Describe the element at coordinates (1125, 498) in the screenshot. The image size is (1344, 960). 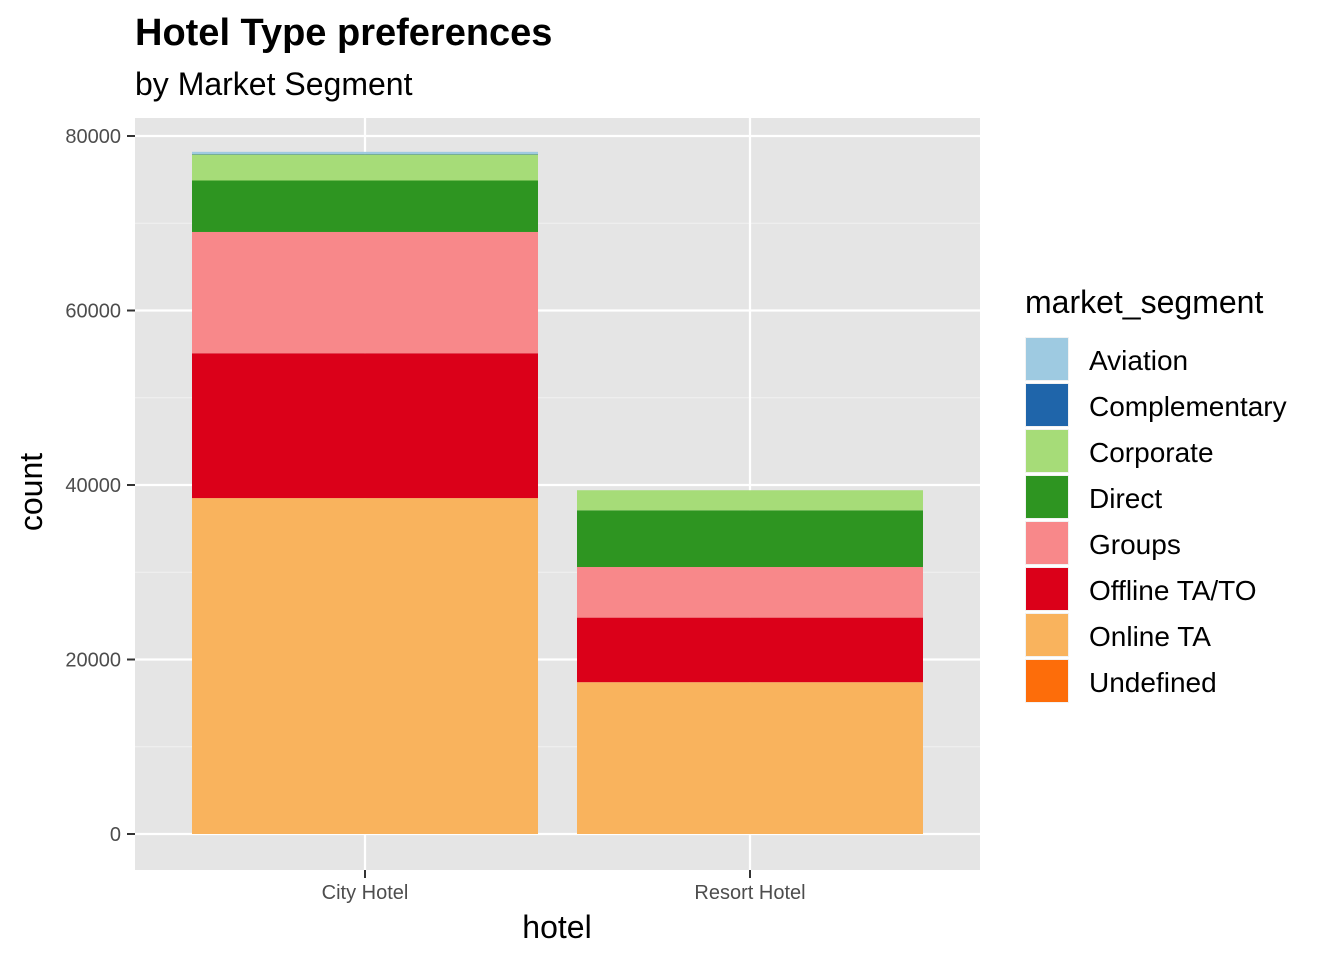
I see `legend-label-direct: Direct` at that location.